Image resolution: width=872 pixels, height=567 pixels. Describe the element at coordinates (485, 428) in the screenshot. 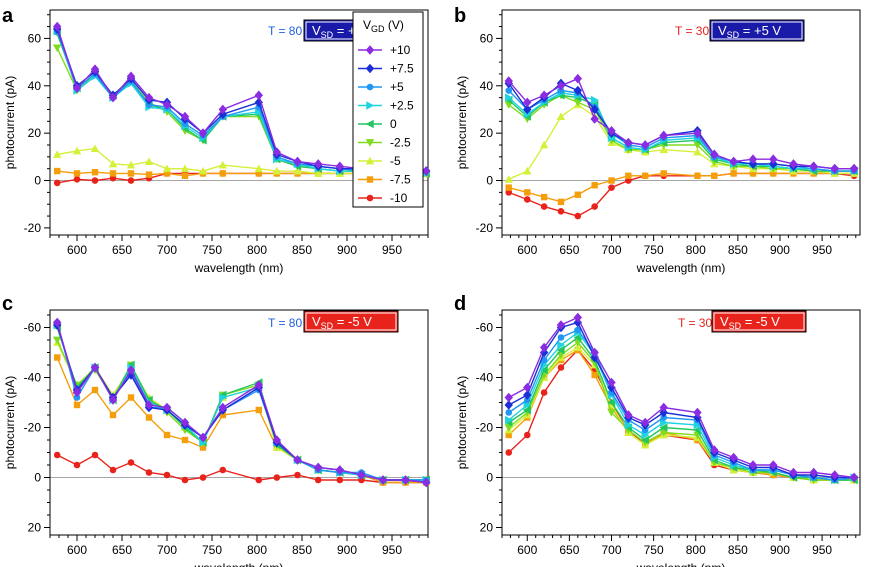

I see `y-tick-label: -20` at that location.